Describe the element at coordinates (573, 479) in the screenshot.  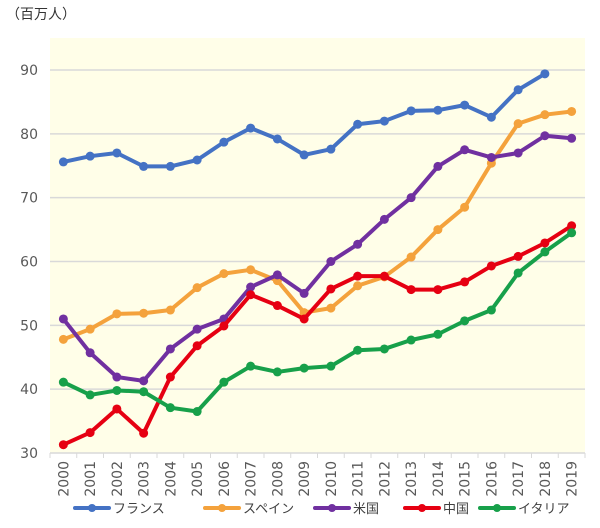
I see `x-tick-label: 2019` at that location.